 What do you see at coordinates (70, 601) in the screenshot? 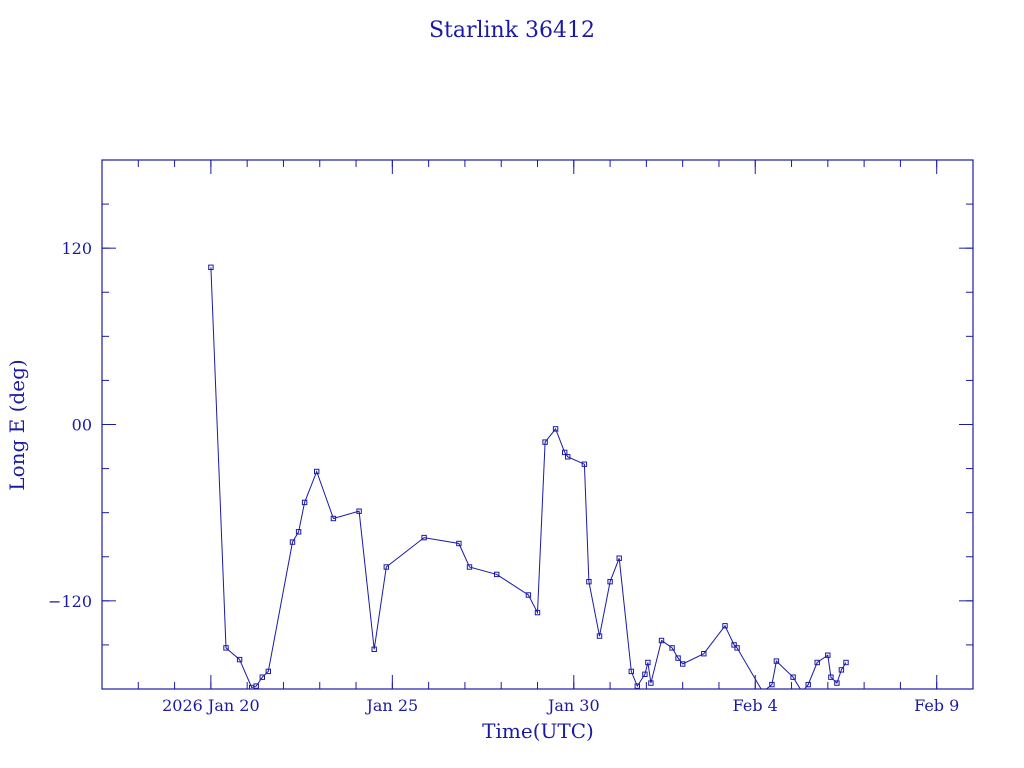
I see `y-tick-label: −120` at bounding box center [70, 601].